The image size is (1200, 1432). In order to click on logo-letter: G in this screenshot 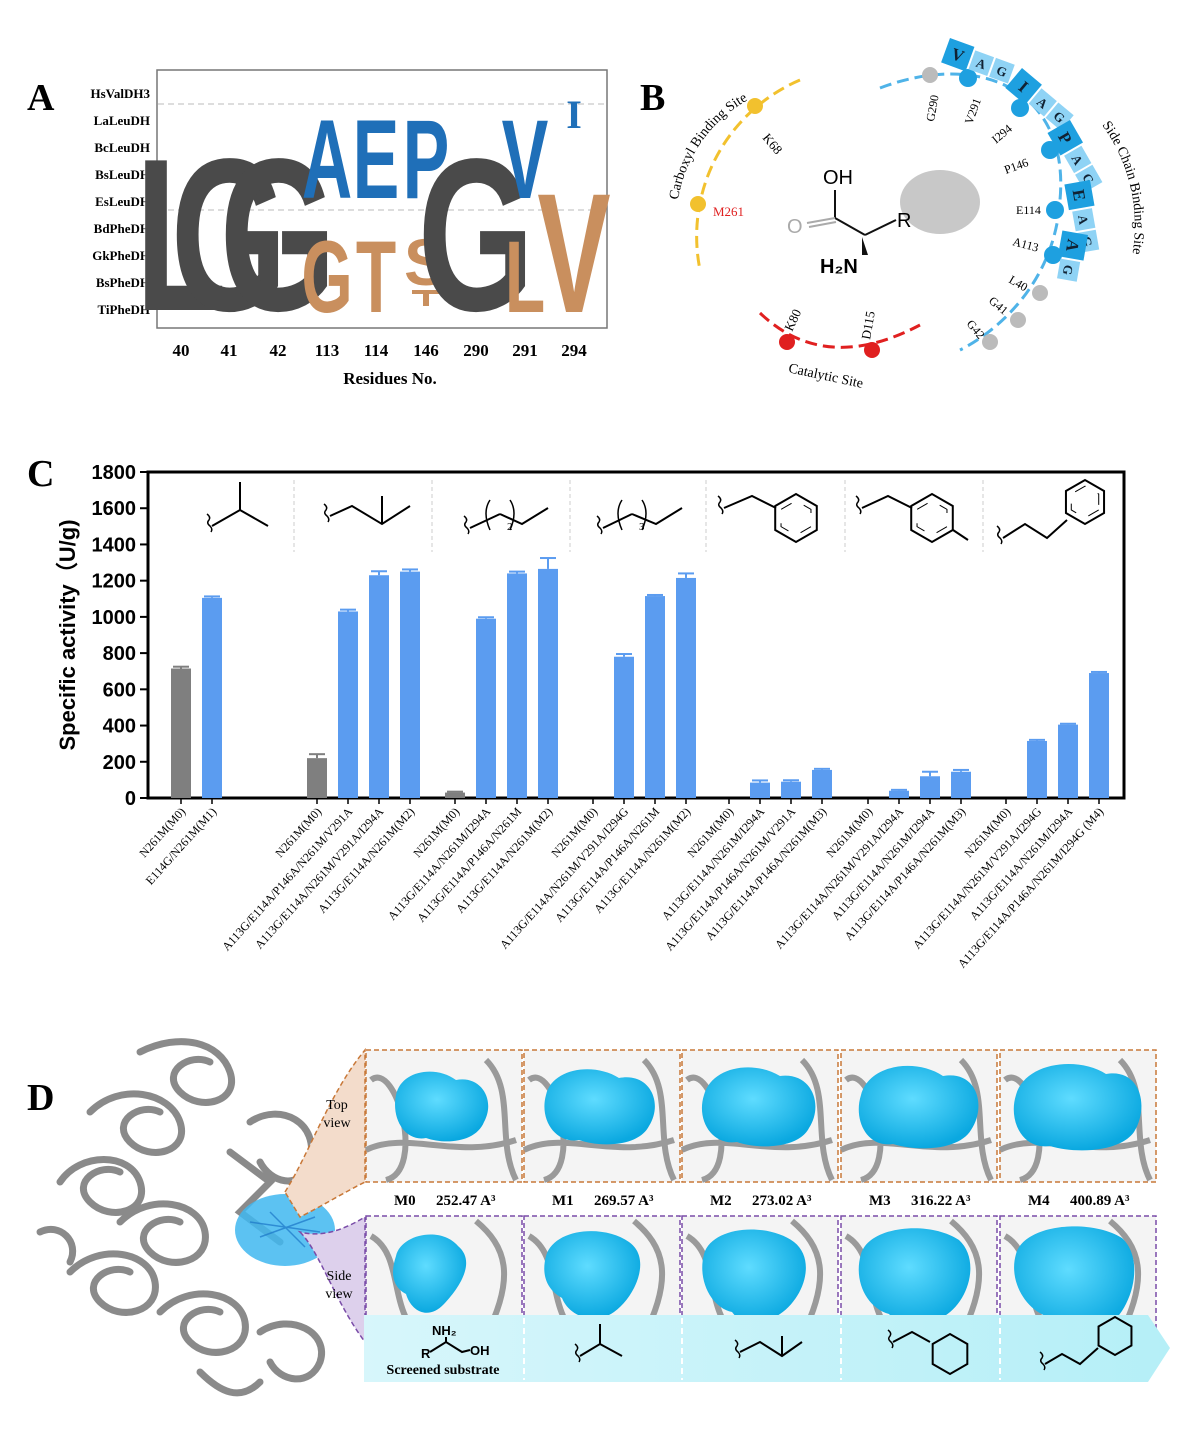, I will do `click(278, 234)`.